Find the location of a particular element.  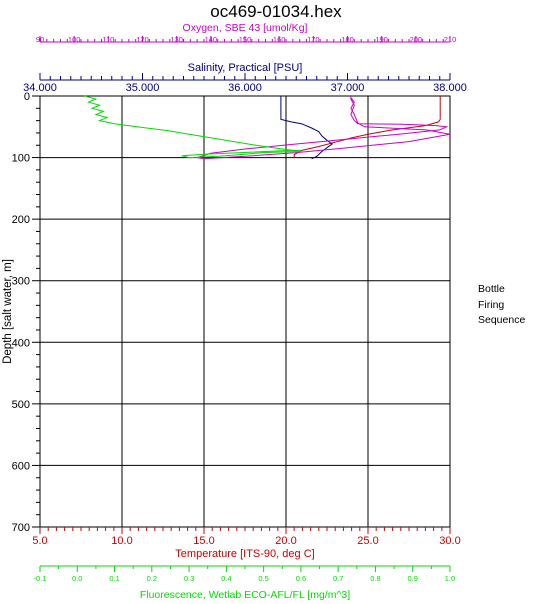

bottle-firing-legend: Bottle Firing Sequence is located at coordinates (501, 305).